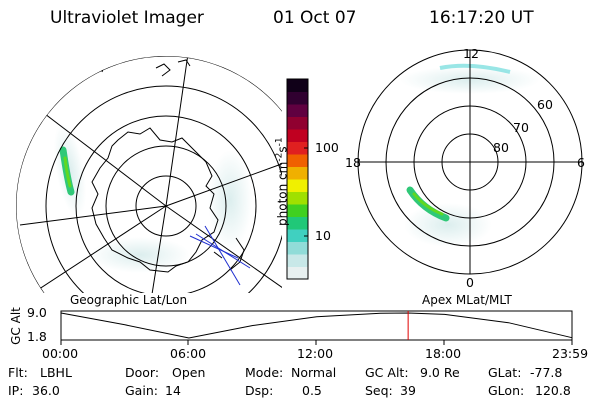 This screenshot has width=600, height=400. What do you see at coordinates (315, 353) in the screenshot?
I see `xtick-1200: 12:00` at bounding box center [315, 353].